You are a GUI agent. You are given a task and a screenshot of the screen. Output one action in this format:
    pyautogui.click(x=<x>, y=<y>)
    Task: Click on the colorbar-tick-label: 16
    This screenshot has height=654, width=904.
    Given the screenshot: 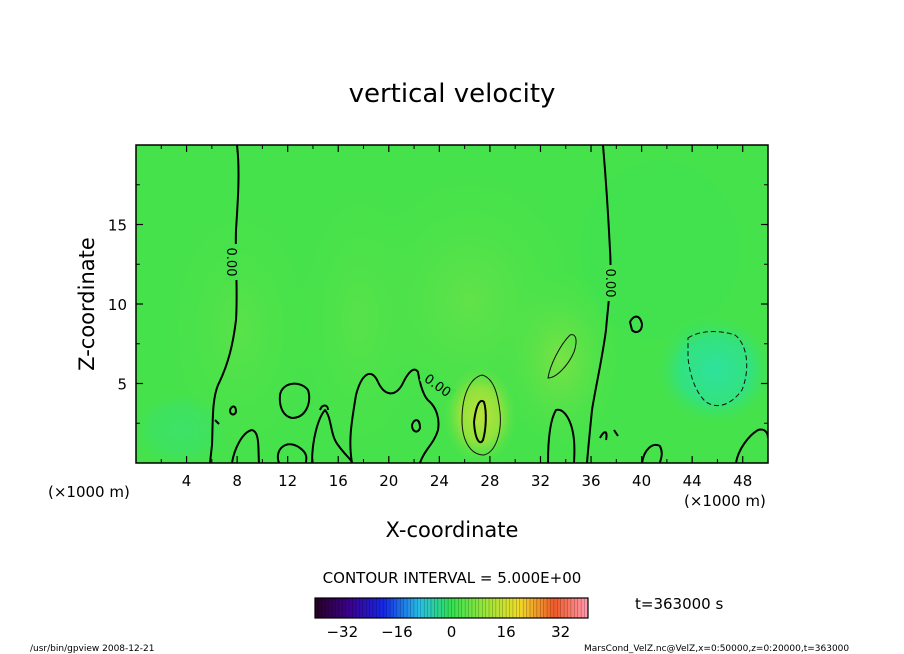 What is the action you would take?
    pyautogui.click(x=506, y=632)
    